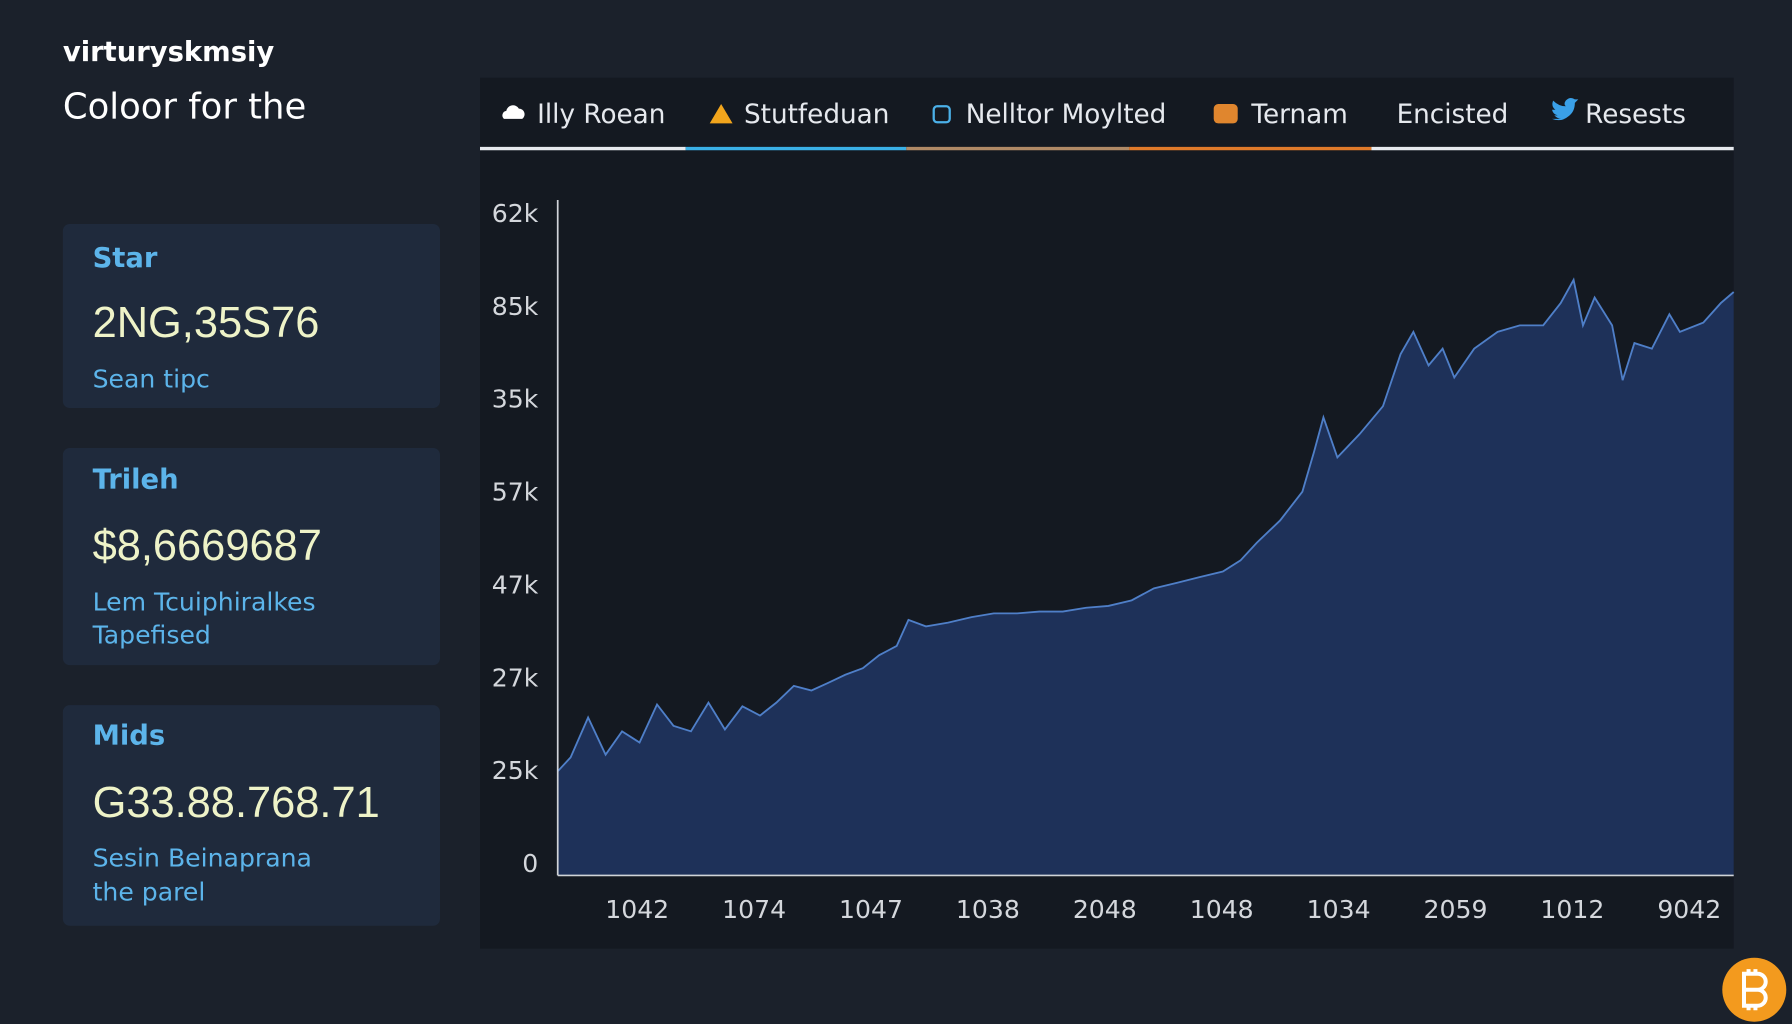 The width and height of the screenshot is (1792, 1024). Describe the element at coordinates (515, 677) in the screenshot. I see `y-tick-label: 27k` at that location.